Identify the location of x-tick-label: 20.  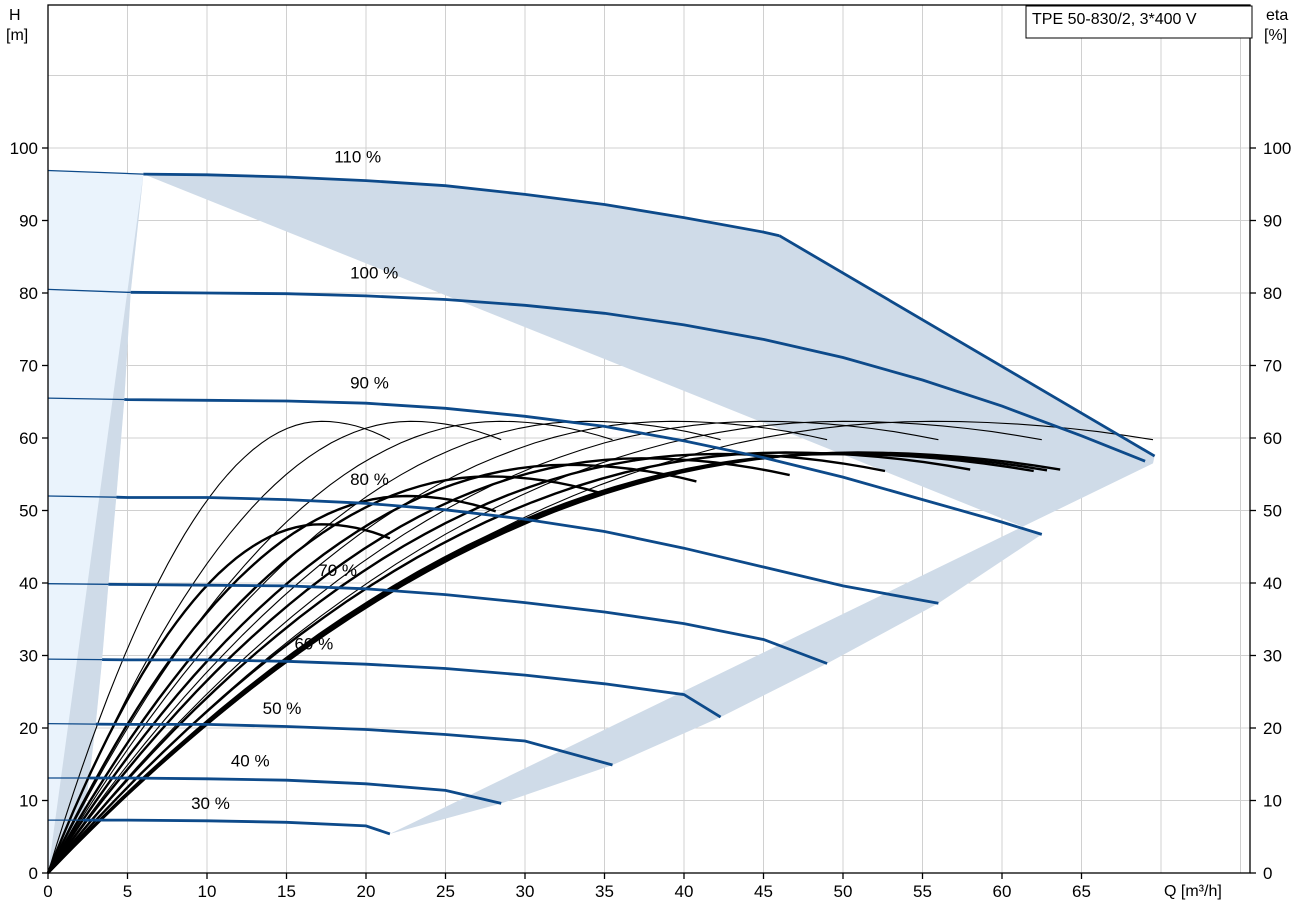
(366, 891).